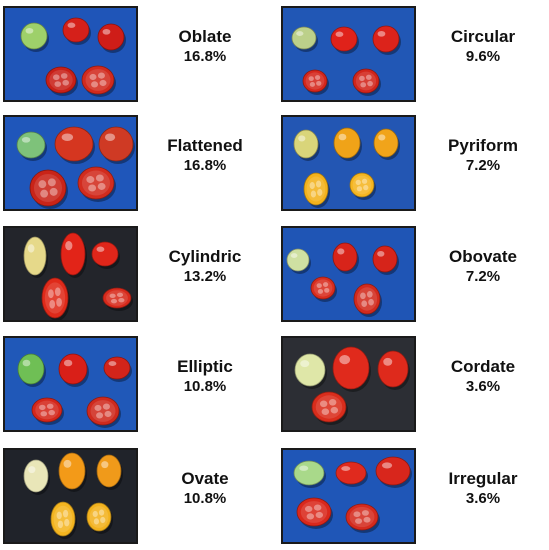  I want to click on shape-percentage: 9.6%, so click(483, 56).